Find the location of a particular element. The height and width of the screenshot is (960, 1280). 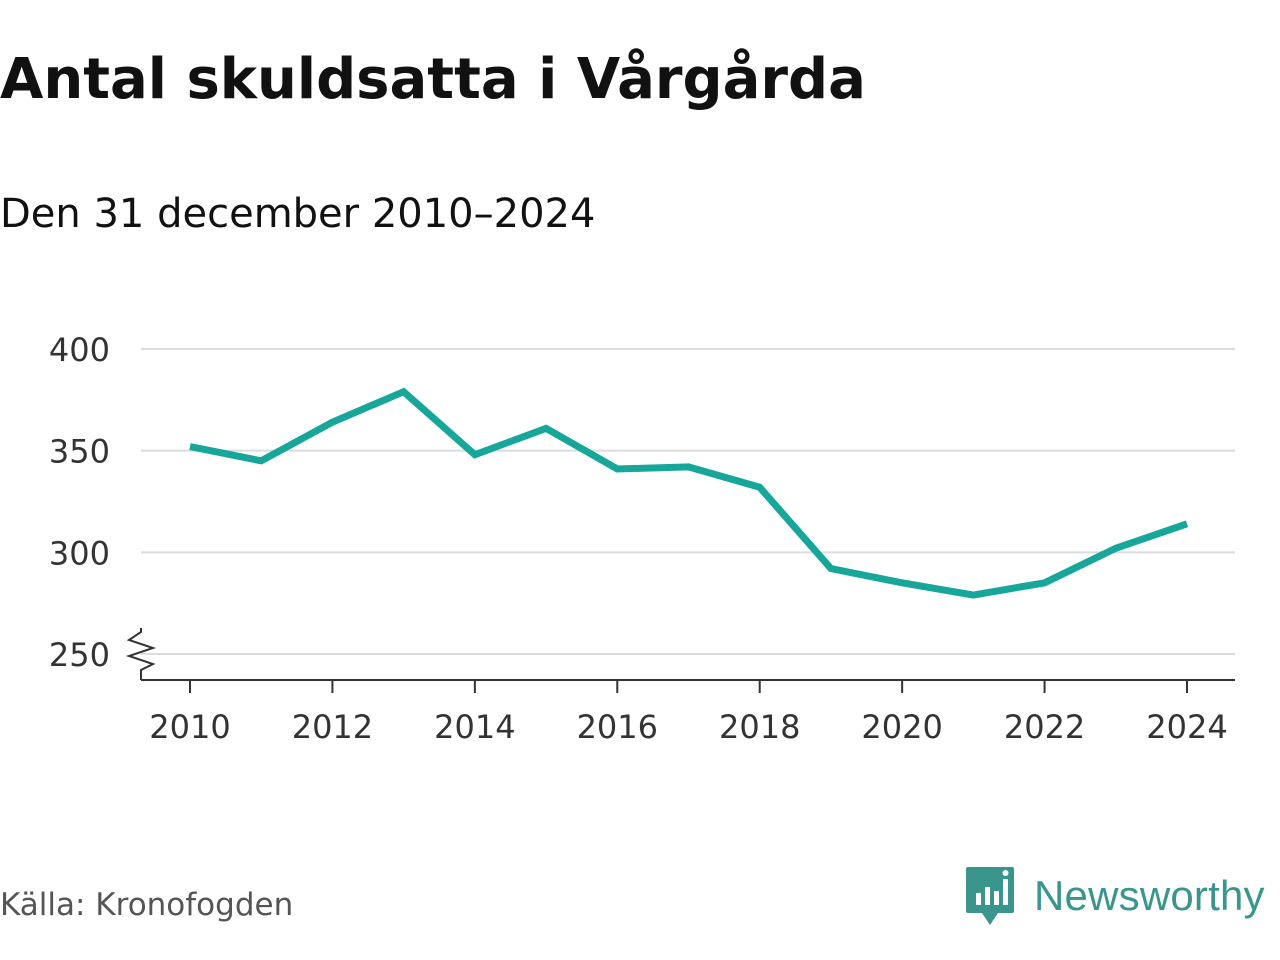

data-point-2017 is located at coordinates (688, 466).